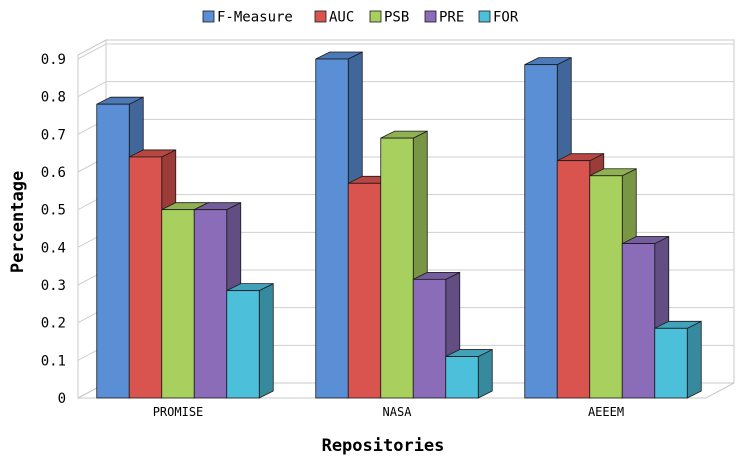 This screenshot has width=749, height=462. What do you see at coordinates (360, 18) in the screenshot?
I see `legend: F-Measure AUC PSB PRE FOR` at bounding box center [360, 18].